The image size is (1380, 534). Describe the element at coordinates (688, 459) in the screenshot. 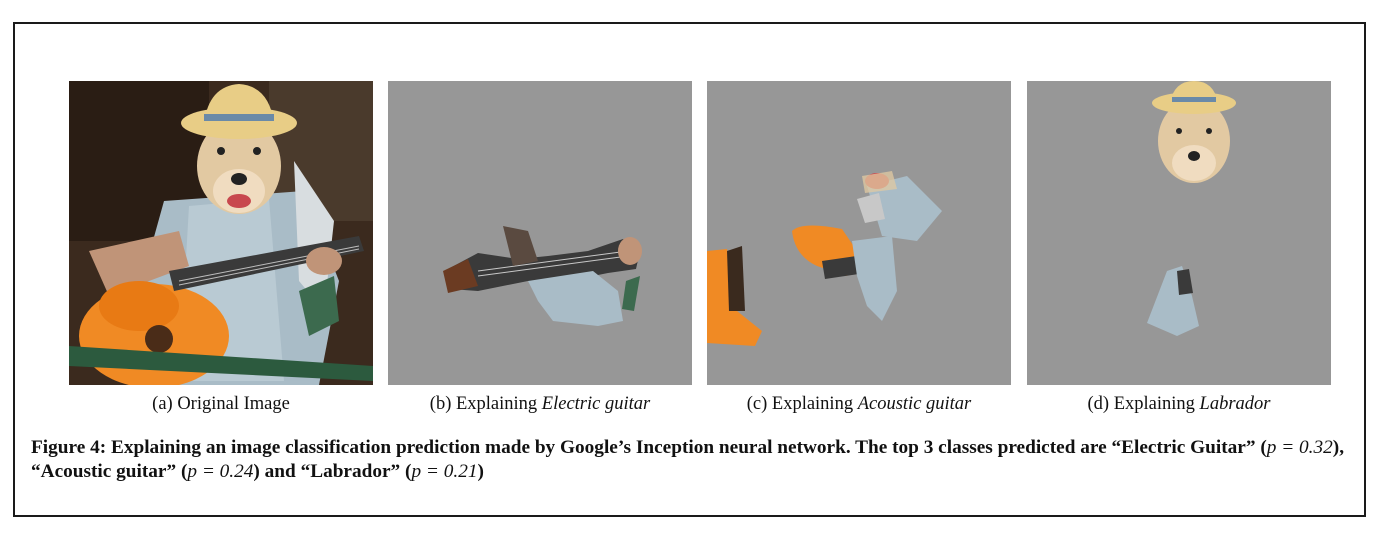

I see `figure-caption-text-2: ), “Acoustic guitar” (` at that location.